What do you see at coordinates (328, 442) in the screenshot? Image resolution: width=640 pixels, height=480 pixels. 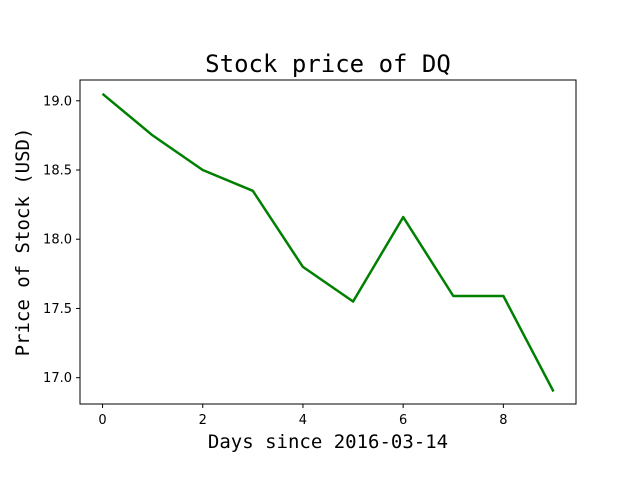 I see `x-axis-label: Days since 2016-03-14` at bounding box center [328, 442].